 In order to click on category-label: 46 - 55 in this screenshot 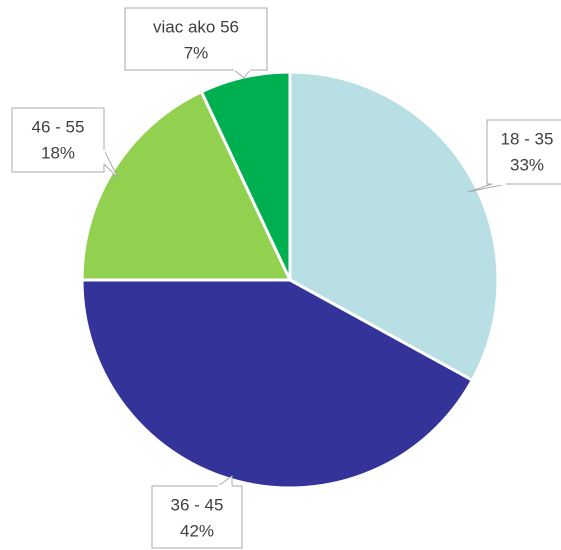, I will do `click(58, 126)`.